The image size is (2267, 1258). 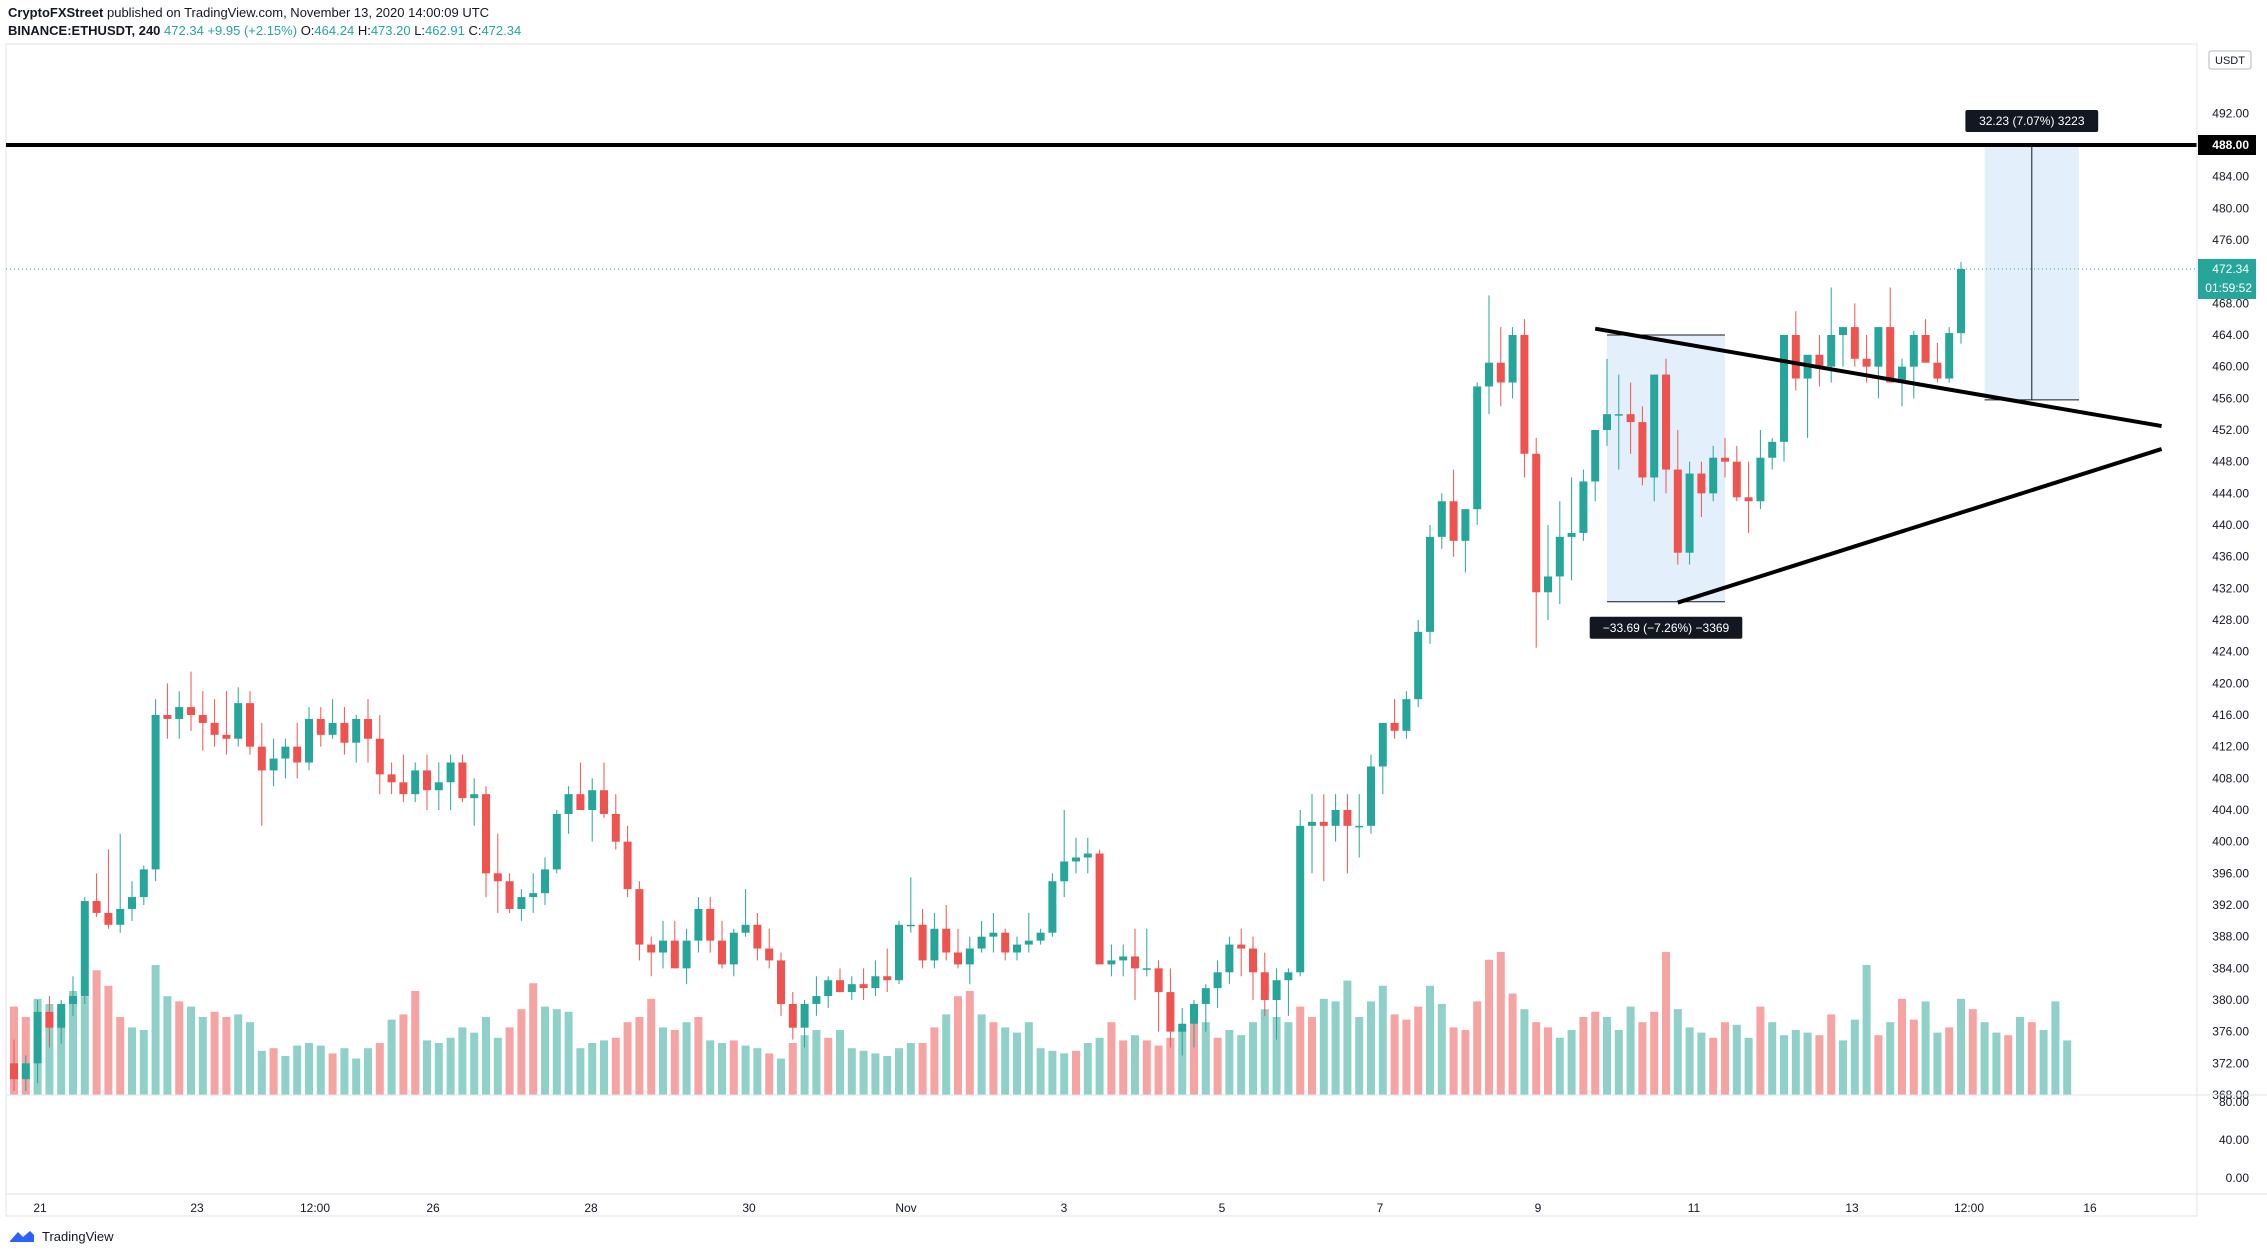 I want to click on time-tick-label: 23, so click(x=197, y=1208).